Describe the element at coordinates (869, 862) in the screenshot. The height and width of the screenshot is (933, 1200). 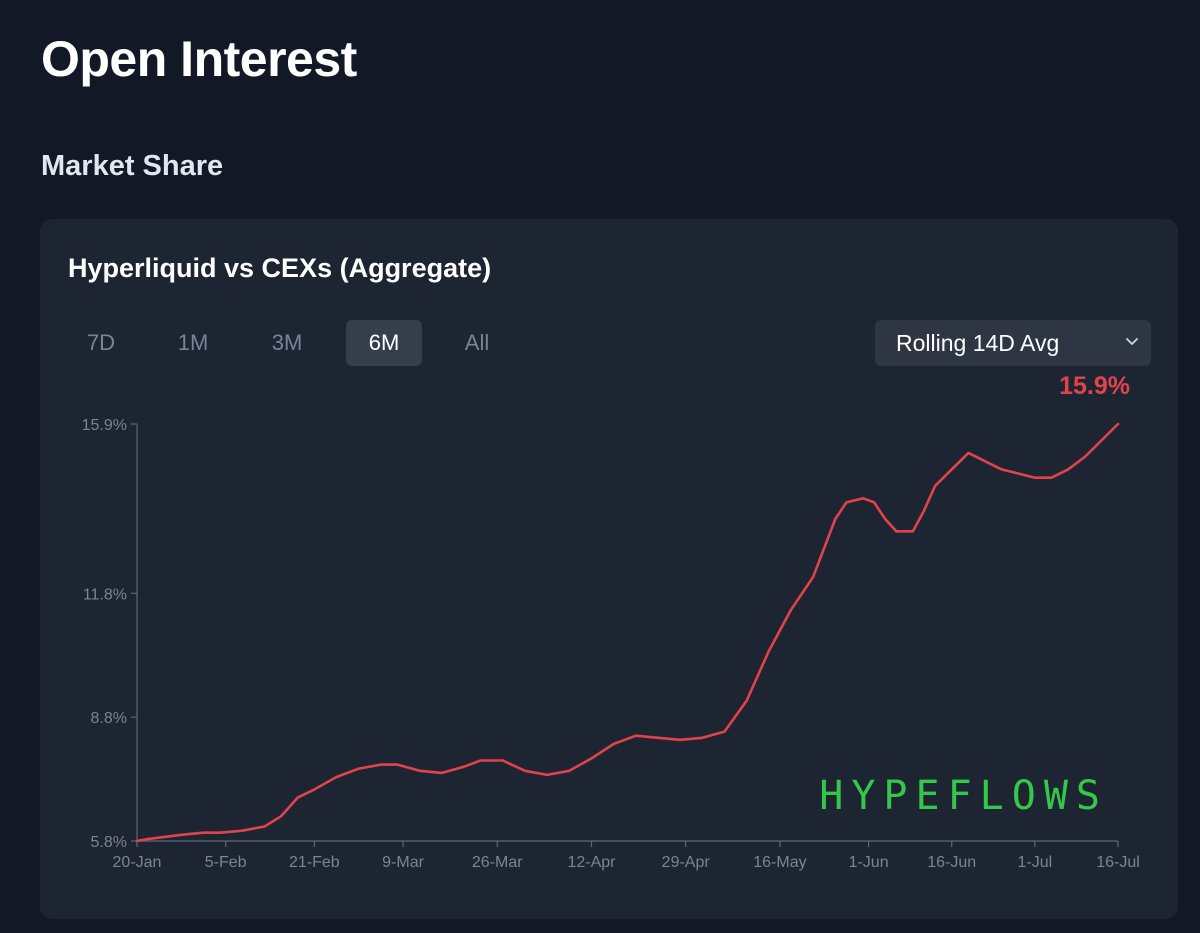
I see `x-tick-label: 1-Jun` at that location.